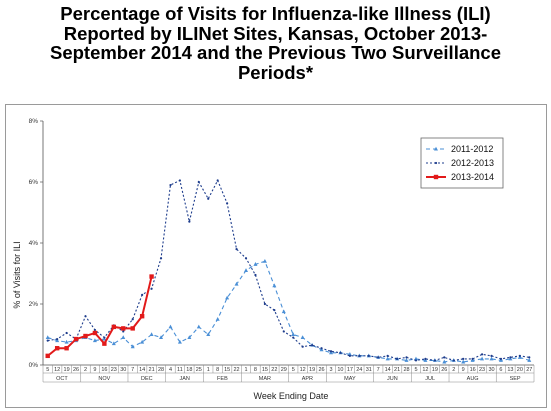 This screenshot has height=411, width=551. I want to click on x-tick-label: 19, so click(312, 370).